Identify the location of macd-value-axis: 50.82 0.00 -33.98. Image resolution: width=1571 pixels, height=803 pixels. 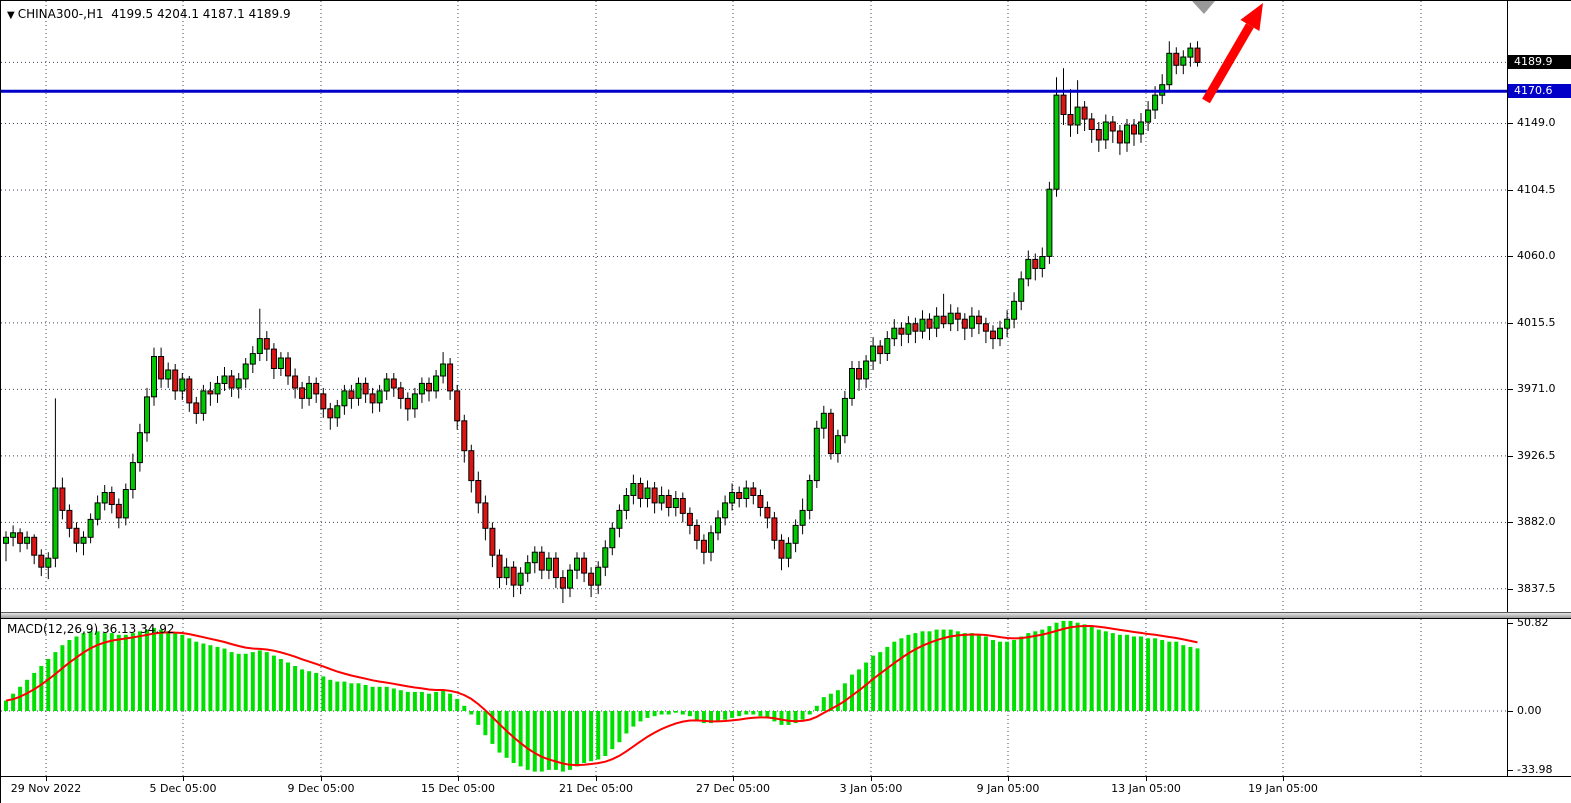
(1539, 696).